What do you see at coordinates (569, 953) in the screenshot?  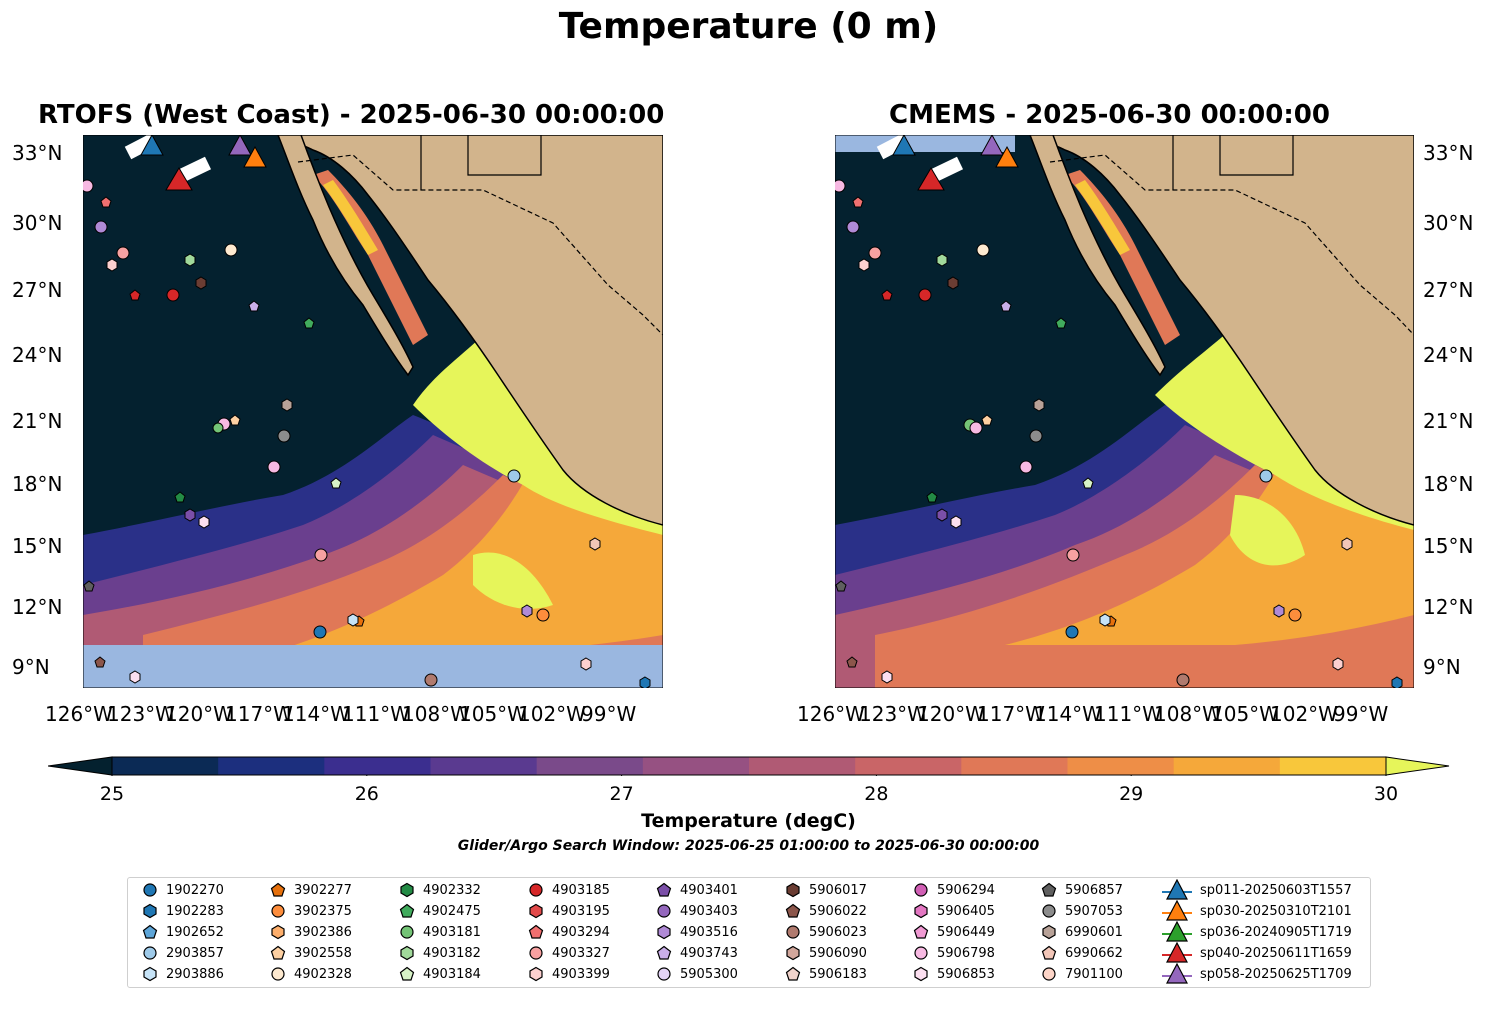 I see `legend-entry: 4903327` at bounding box center [569, 953].